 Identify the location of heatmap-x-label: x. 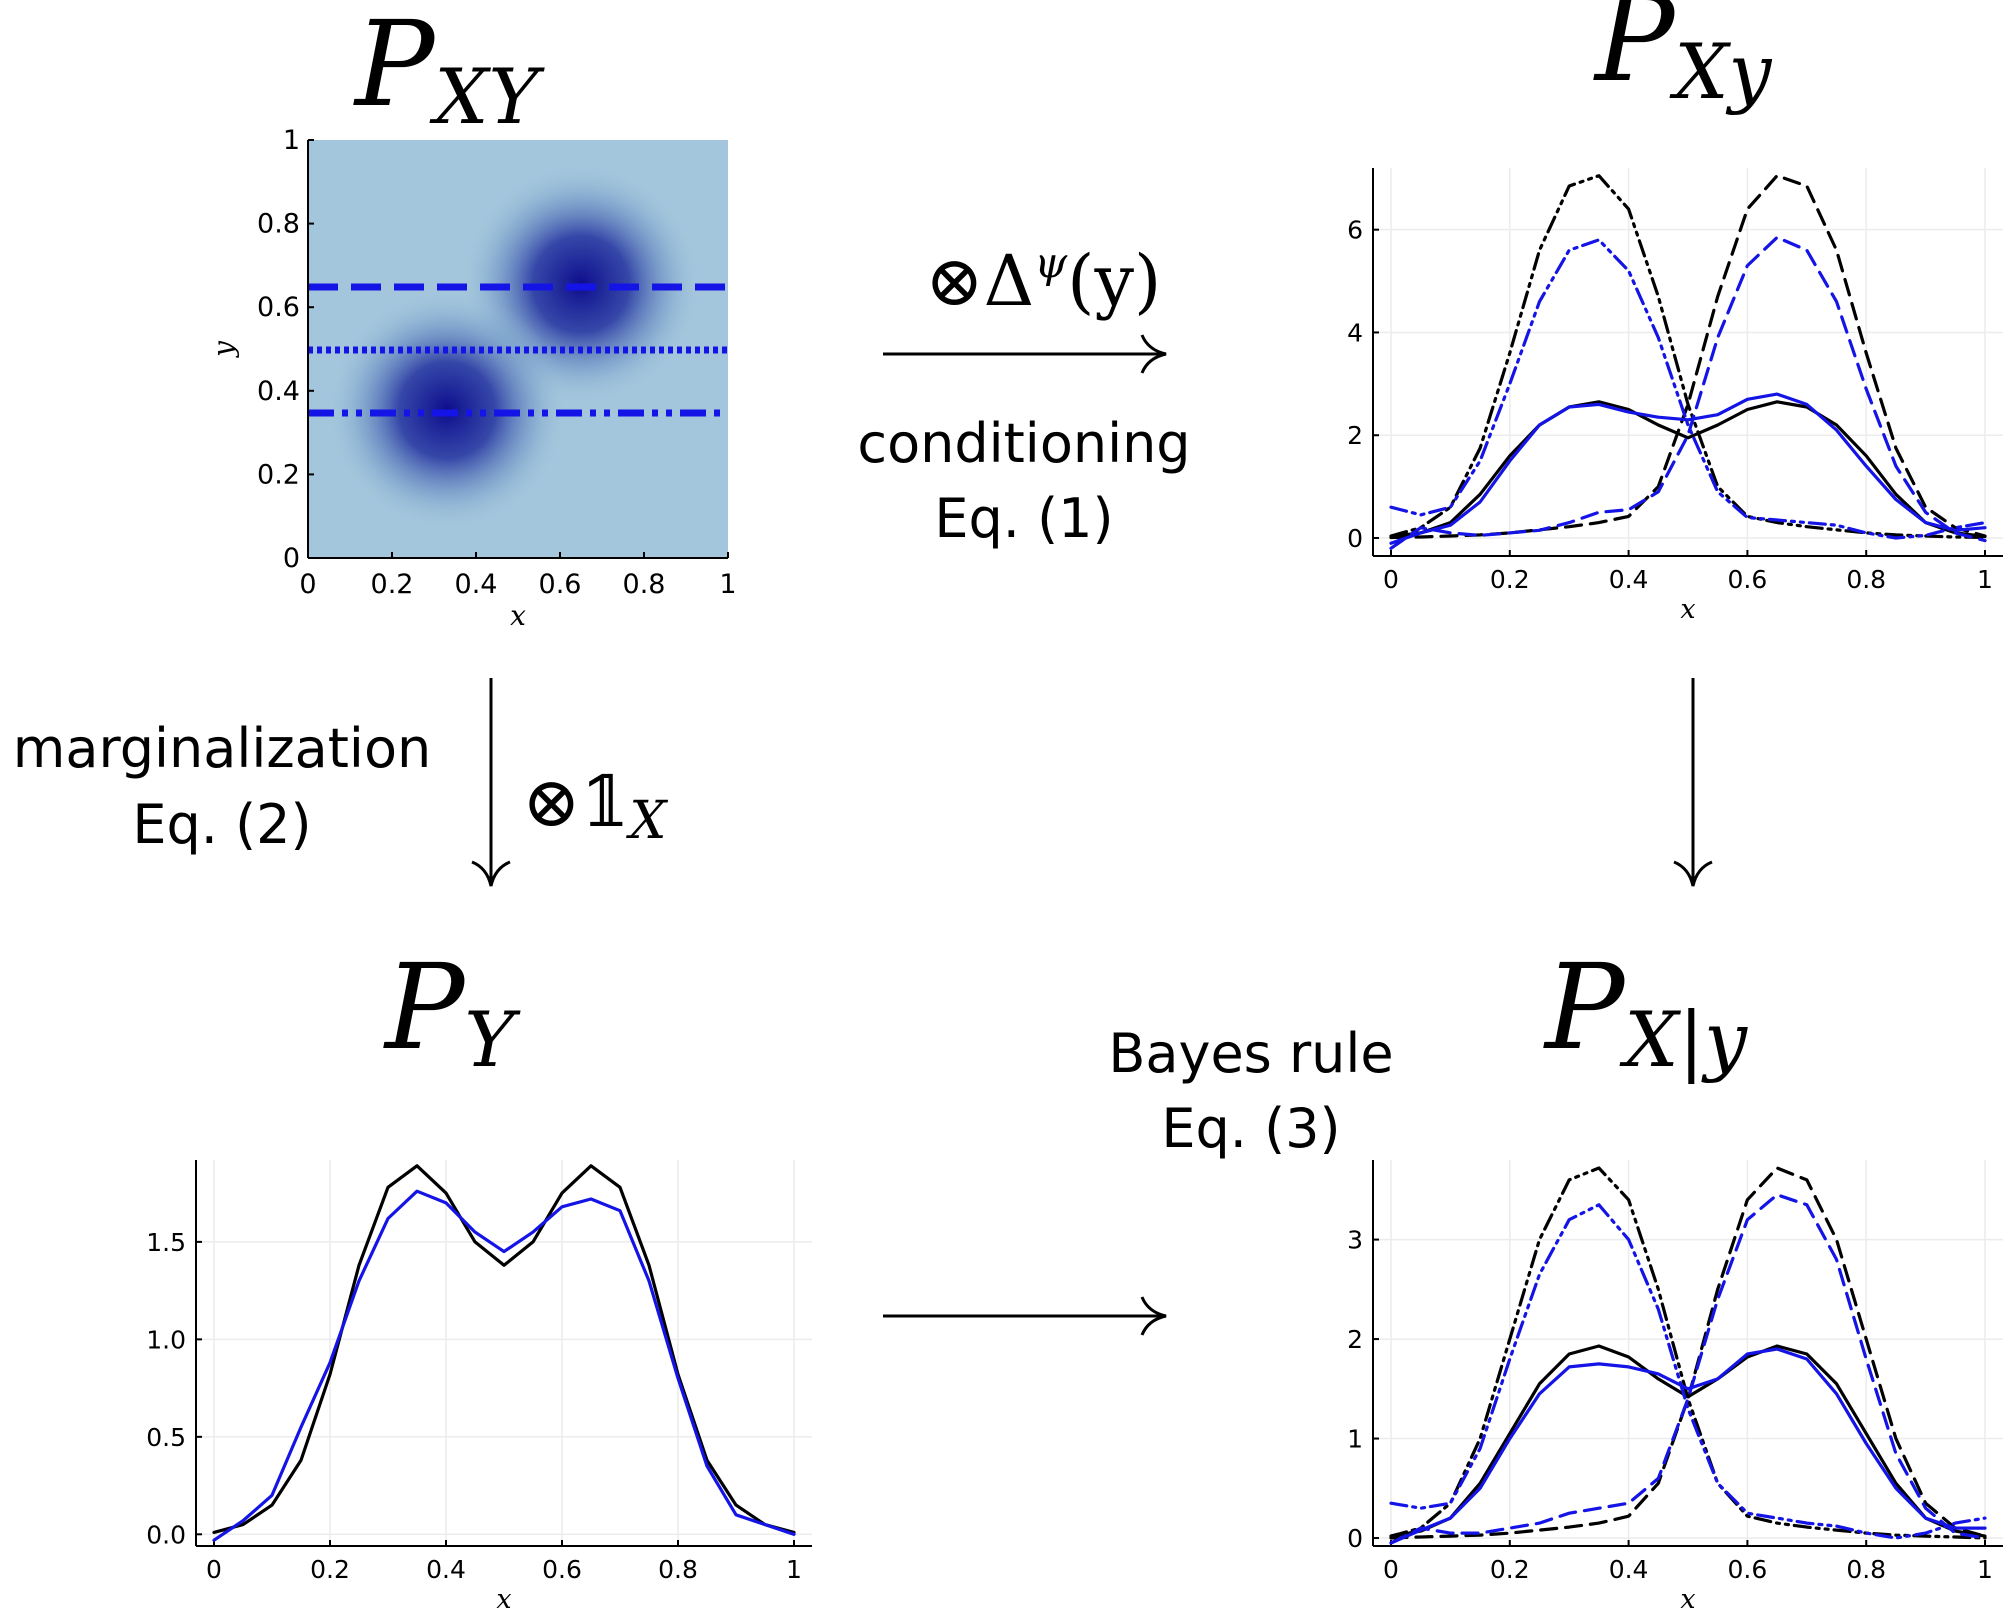
(518, 615).